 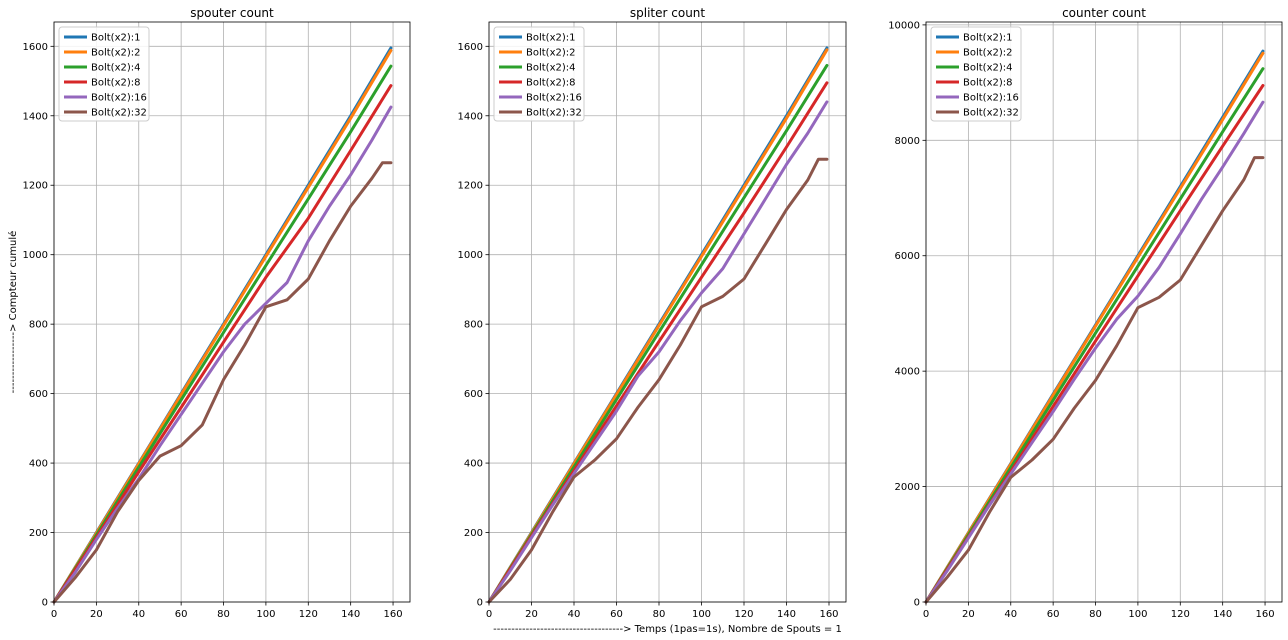 I want to click on y-tick-label: 2000, so click(x=907, y=487).